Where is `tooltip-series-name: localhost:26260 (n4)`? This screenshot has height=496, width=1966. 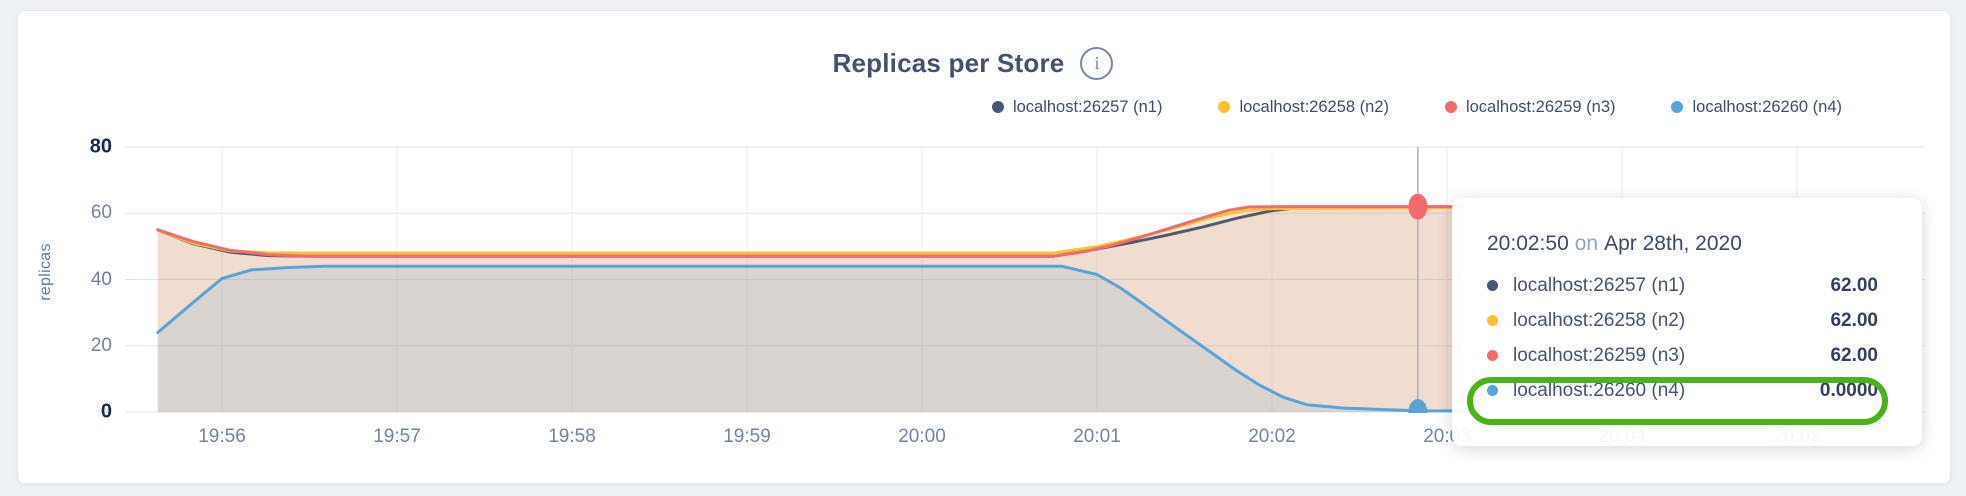 tooltip-series-name: localhost:26260 (n4) is located at coordinates (1599, 390).